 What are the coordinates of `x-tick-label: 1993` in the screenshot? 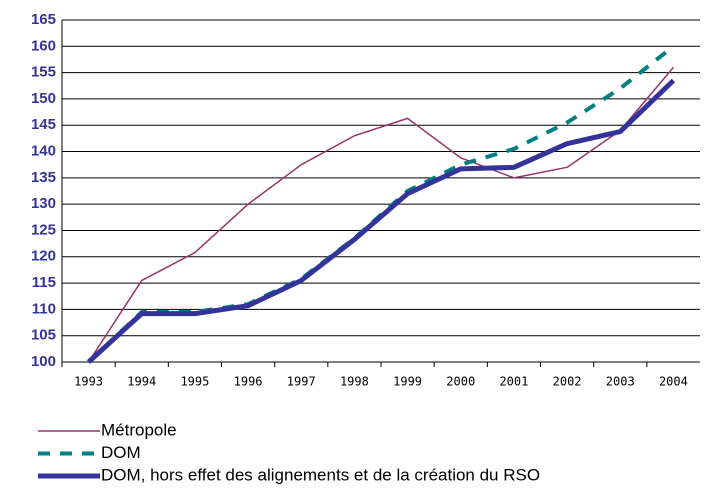 It's located at (88, 382).